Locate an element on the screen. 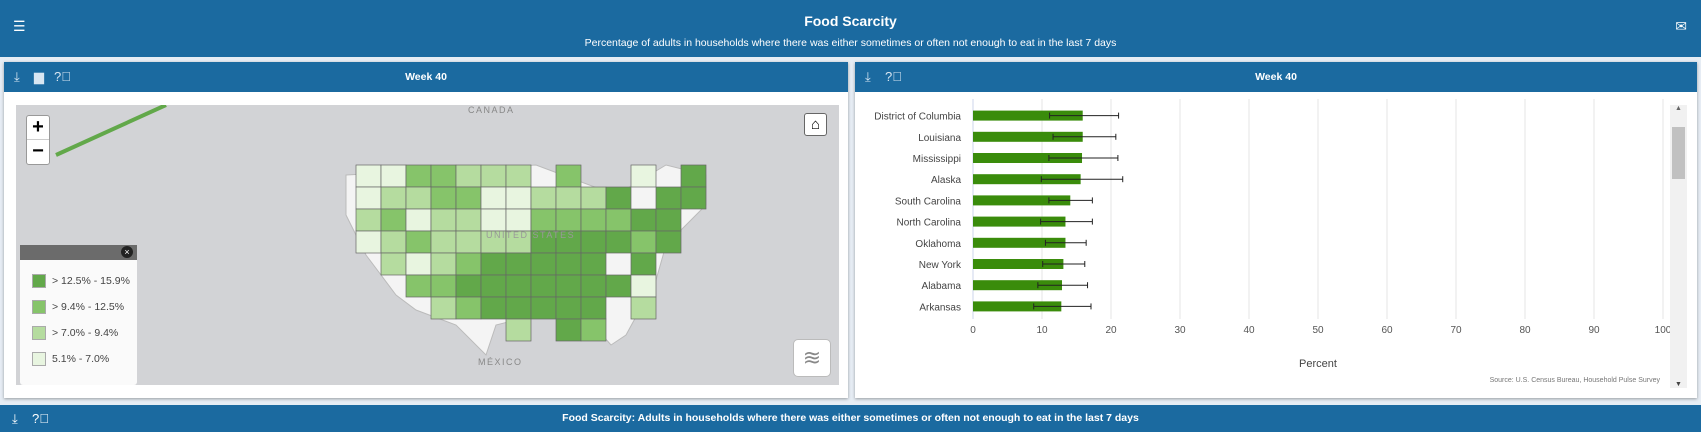 Image resolution: width=1701 pixels, height=432 pixels. print-icon: ▆ is located at coordinates (39, 76).